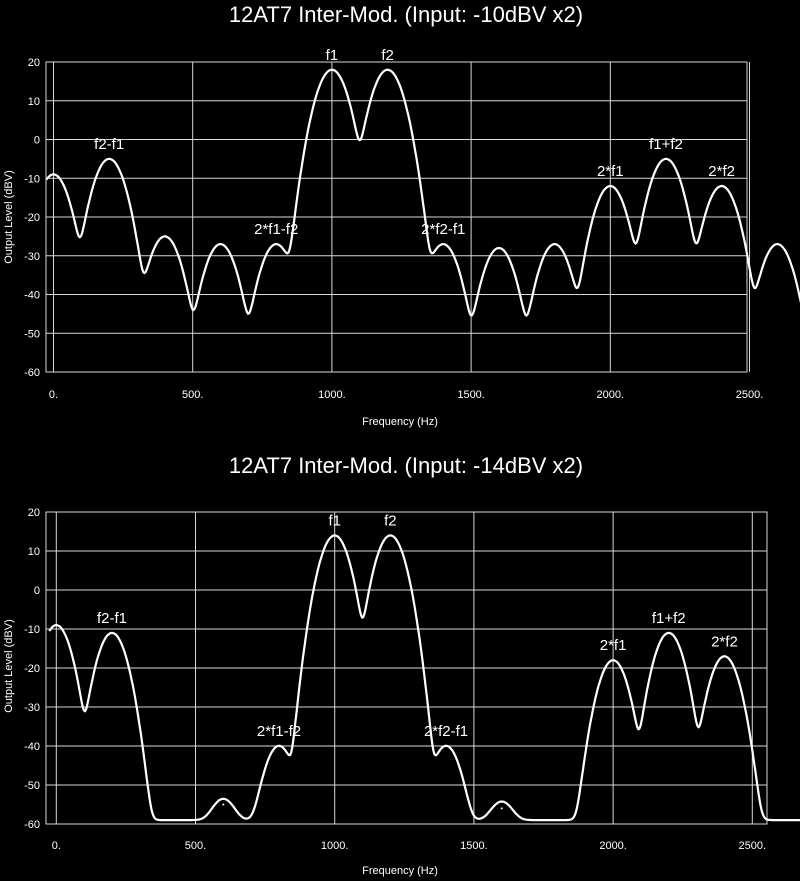 This screenshot has width=800, height=881. I want to click on chart-title: 12AT7 Inter-Mod. (Input: -10dBV x2), so click(406, 14).